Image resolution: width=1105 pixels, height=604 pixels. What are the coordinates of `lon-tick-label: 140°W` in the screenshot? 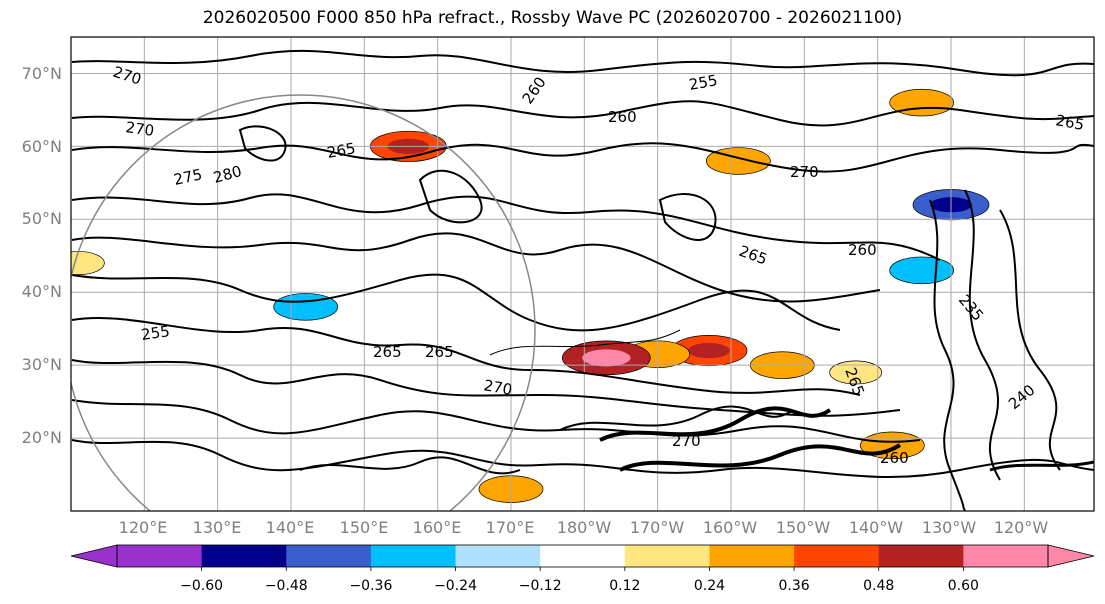 It's located at (876, 527).